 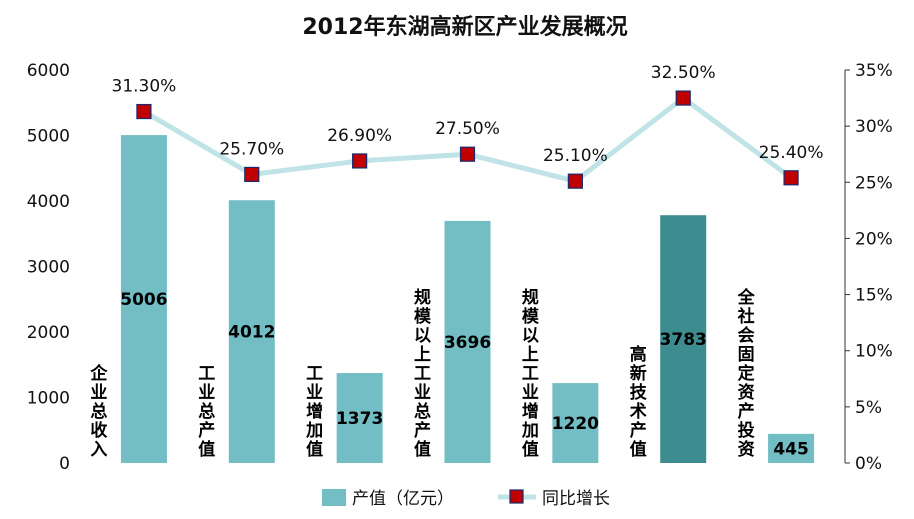 What do you see at coordinates (334, 497) in the screenshot?
I see `legend-bar-swatch` at bounding box center [334, 497].